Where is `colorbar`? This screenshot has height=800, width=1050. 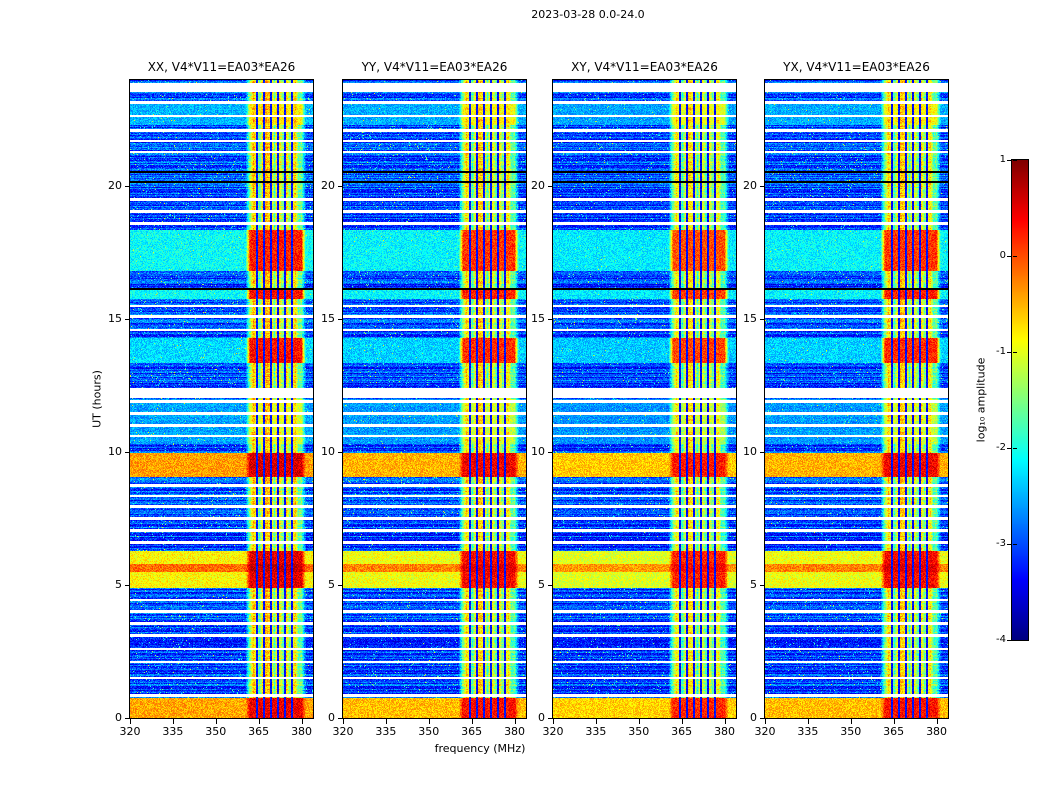
colorbar is located at coordinates (1020, 400).